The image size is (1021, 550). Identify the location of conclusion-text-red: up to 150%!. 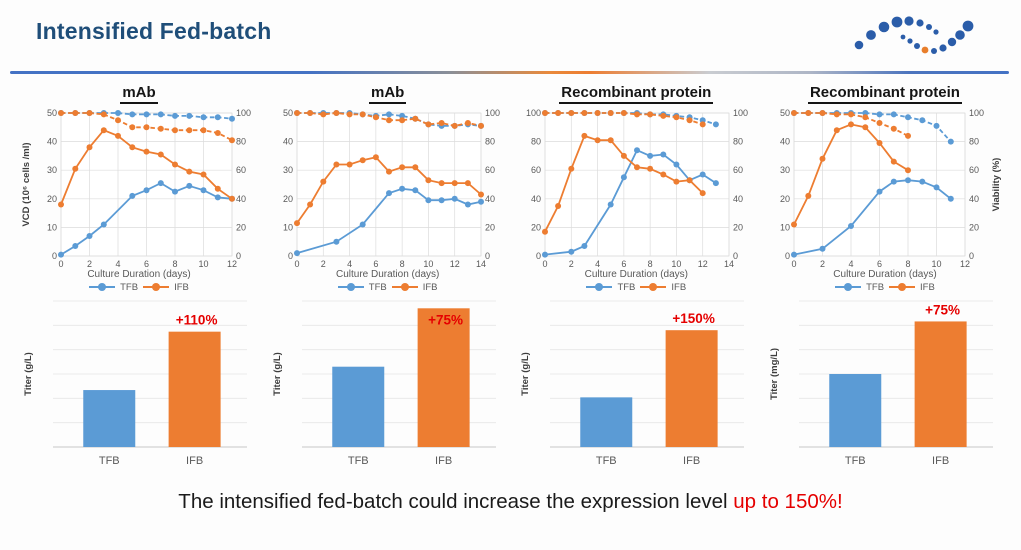
(788, 501).